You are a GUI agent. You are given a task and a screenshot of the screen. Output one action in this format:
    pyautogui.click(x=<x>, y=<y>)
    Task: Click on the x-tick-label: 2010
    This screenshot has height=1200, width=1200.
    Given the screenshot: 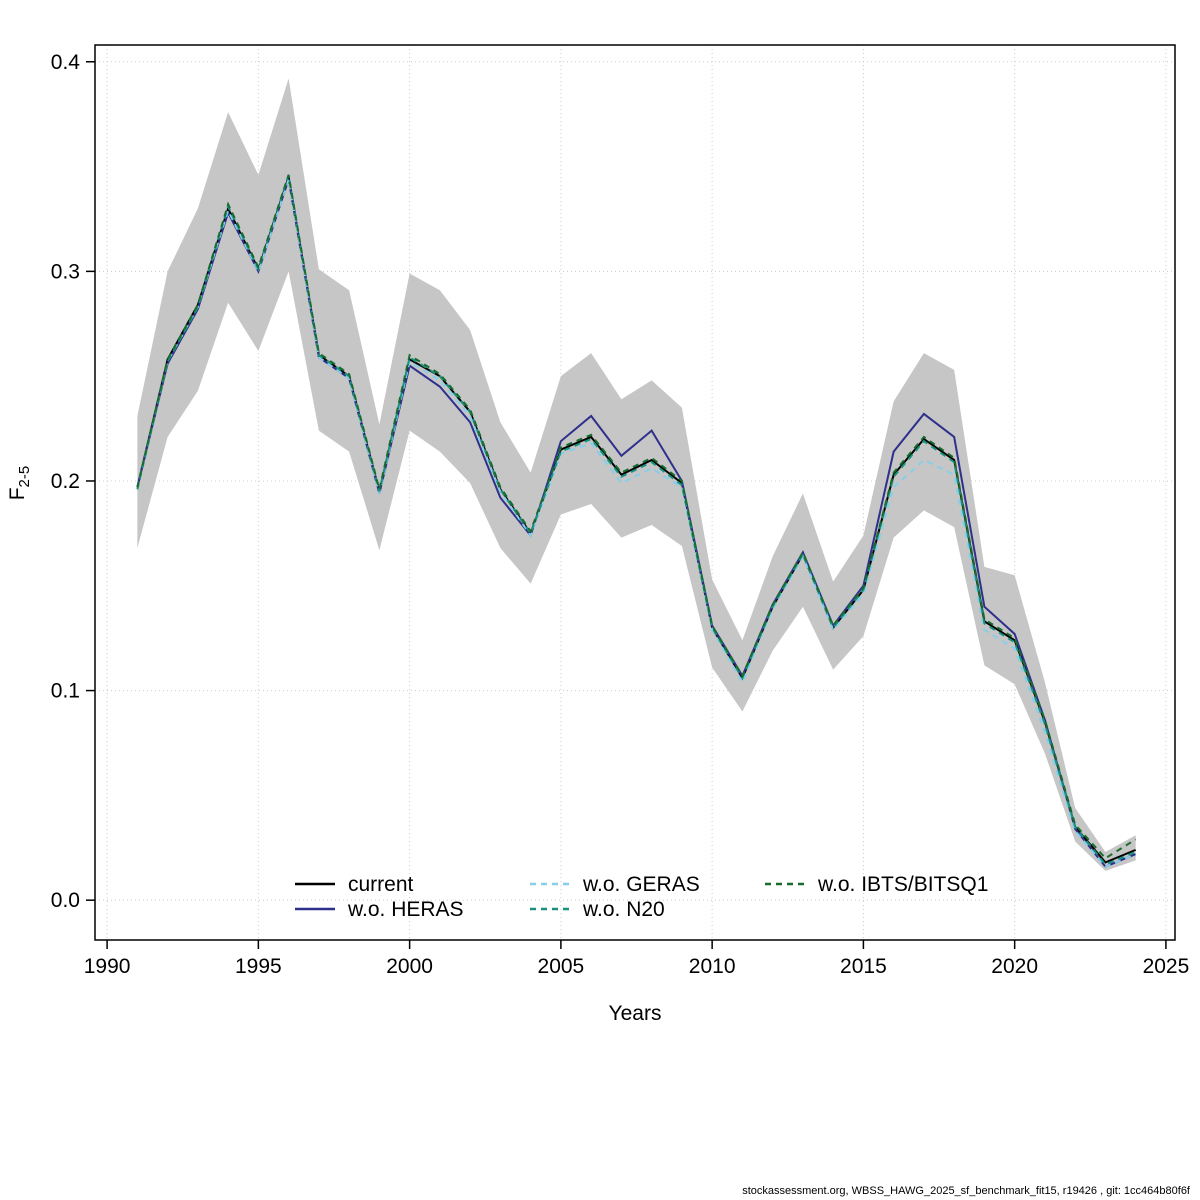 What is the action you would take?
    pyautogui.click(x=712, y=966)
    